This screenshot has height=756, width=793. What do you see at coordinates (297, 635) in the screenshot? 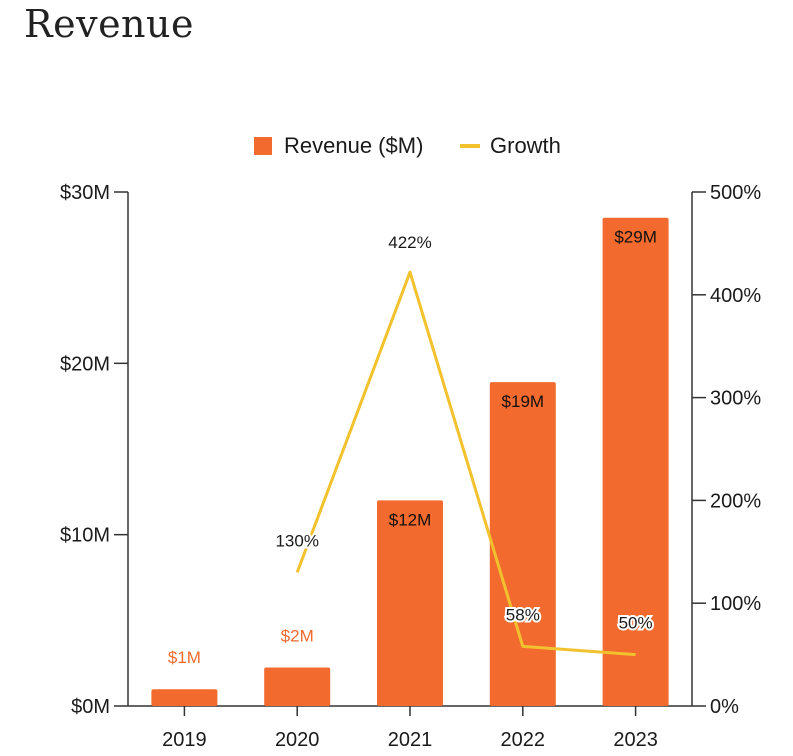
I see `revenue-bar-label: $2M` at bounding box center [297, 635].